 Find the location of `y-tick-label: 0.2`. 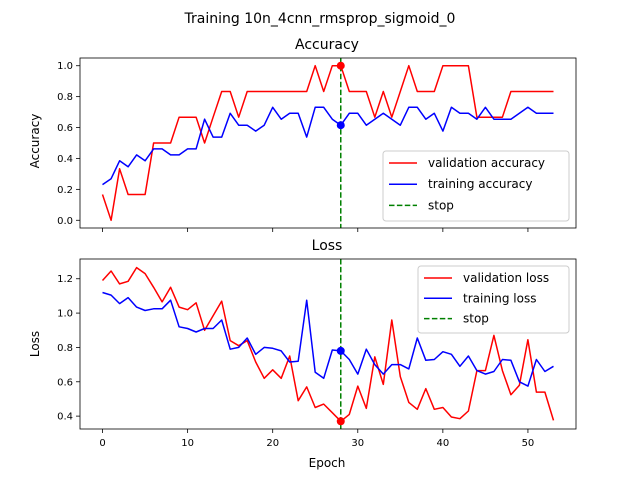

y-tick-label: 0.2 is located at coordinates (65, 190).